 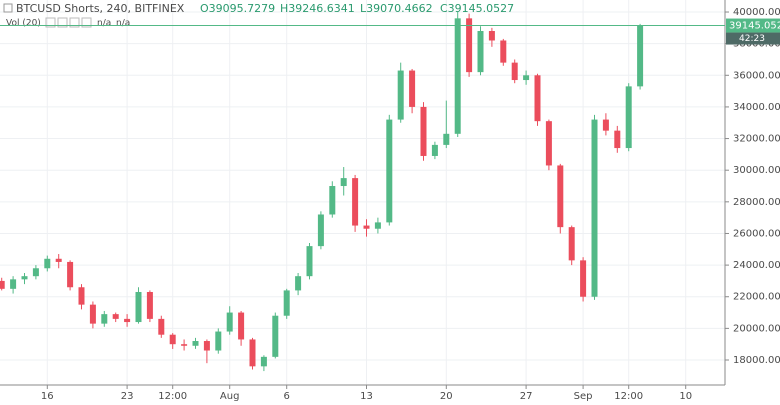 What do you see at coordinates (583, 396) in the screenshot?
I see `x-tick-label: Sep` at bounding box center [583, 396].